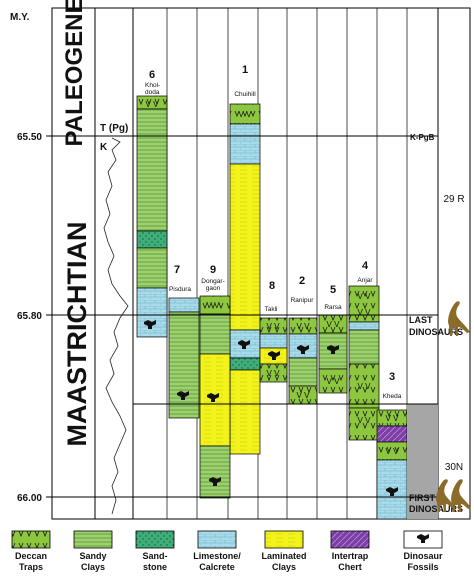  Describe the element at coordinates (350, 556) in the screenshot. I see `svg-text: Intertrap` at that location.